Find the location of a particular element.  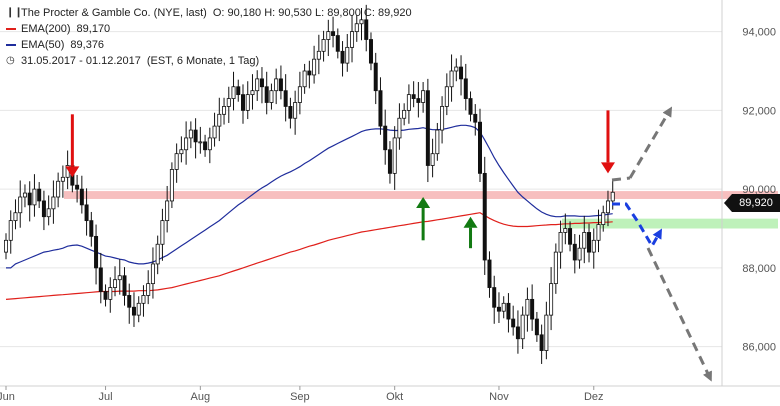

y-tick-label: 92,000 is located at coordinates (759, 111).